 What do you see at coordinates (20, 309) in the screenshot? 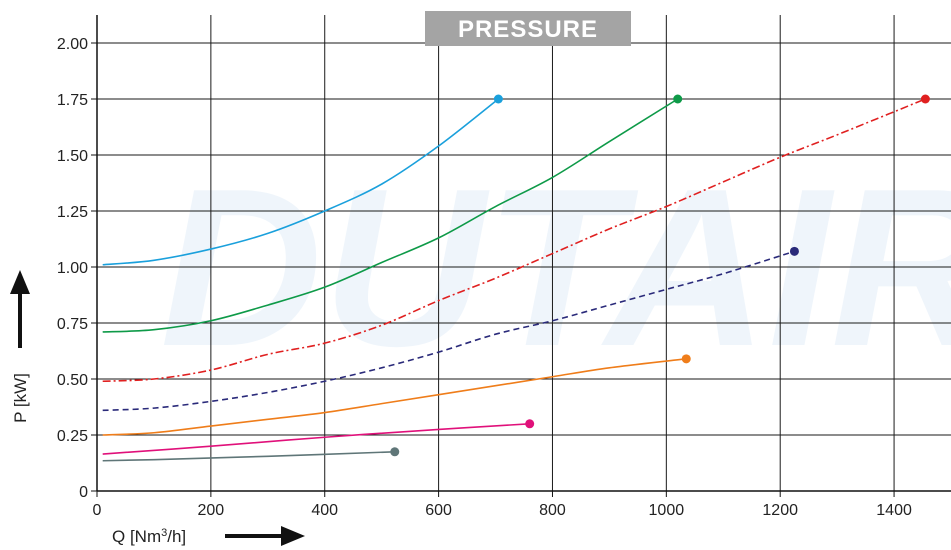
I see `y-axis-arrow` at bounding box center [20, 309].